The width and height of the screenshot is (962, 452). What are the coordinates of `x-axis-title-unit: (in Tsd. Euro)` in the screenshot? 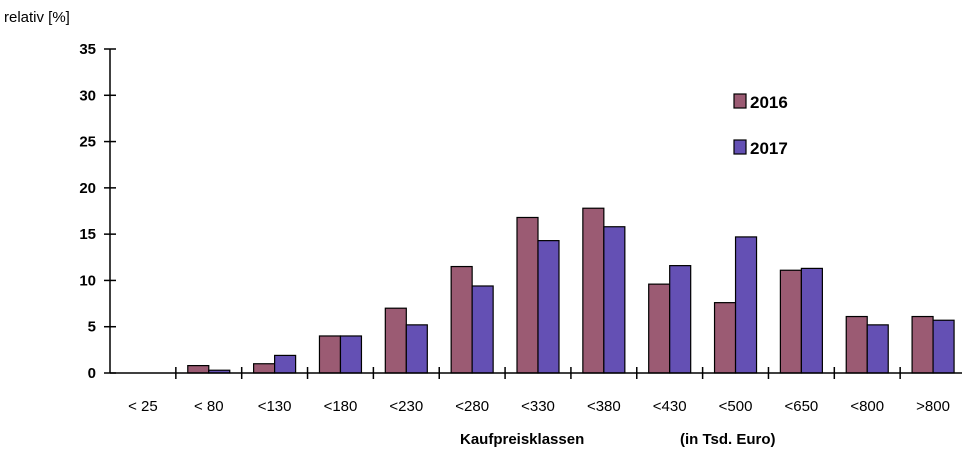 It's located at (728, 439).